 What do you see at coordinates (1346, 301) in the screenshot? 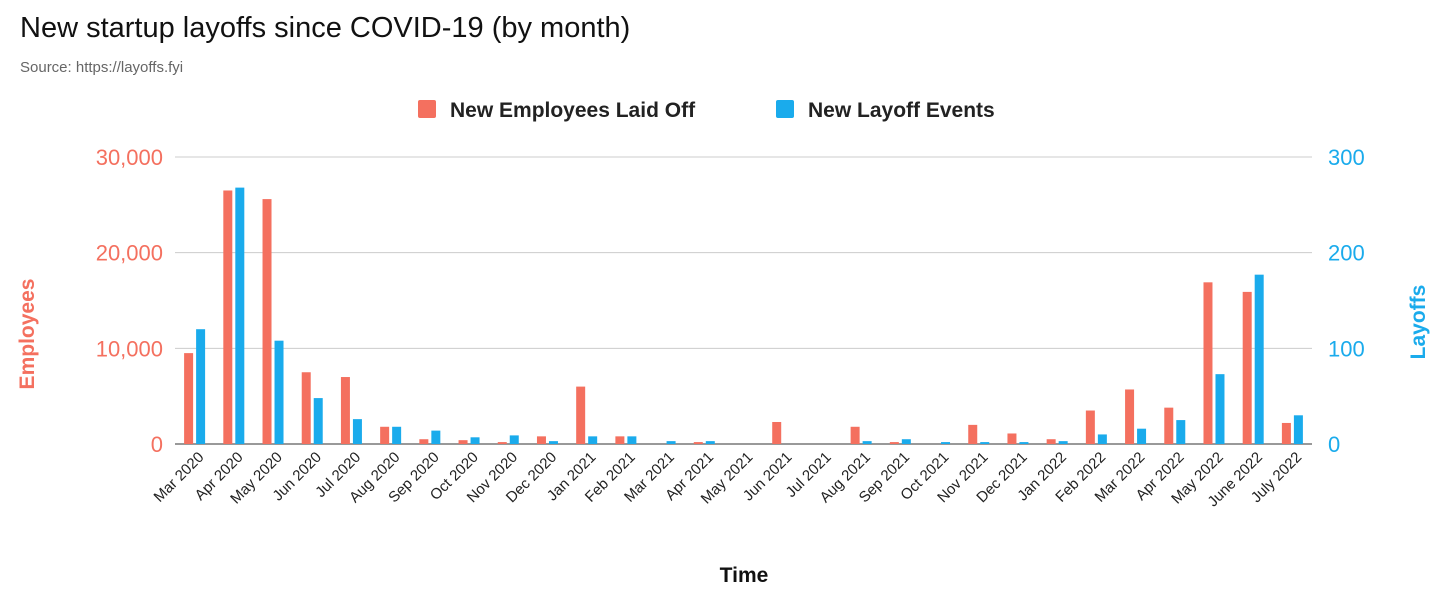
I see `right-axis-ticks: 0 100 200 300` at bounding box center [1346, 301].